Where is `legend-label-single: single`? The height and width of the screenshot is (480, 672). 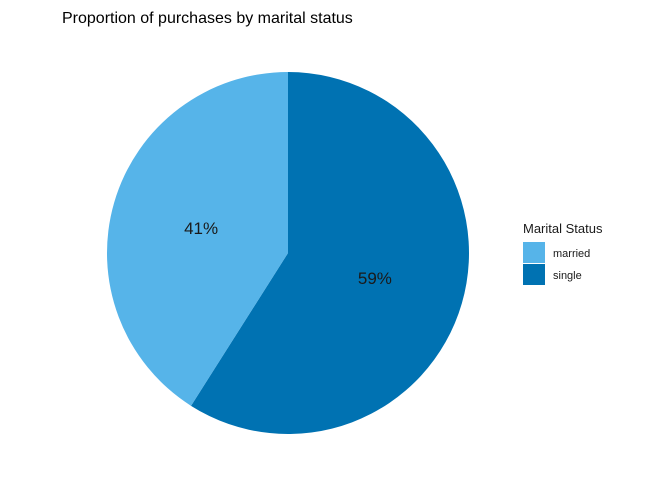 legend-label-single: single is located at coordinates (567, 276).